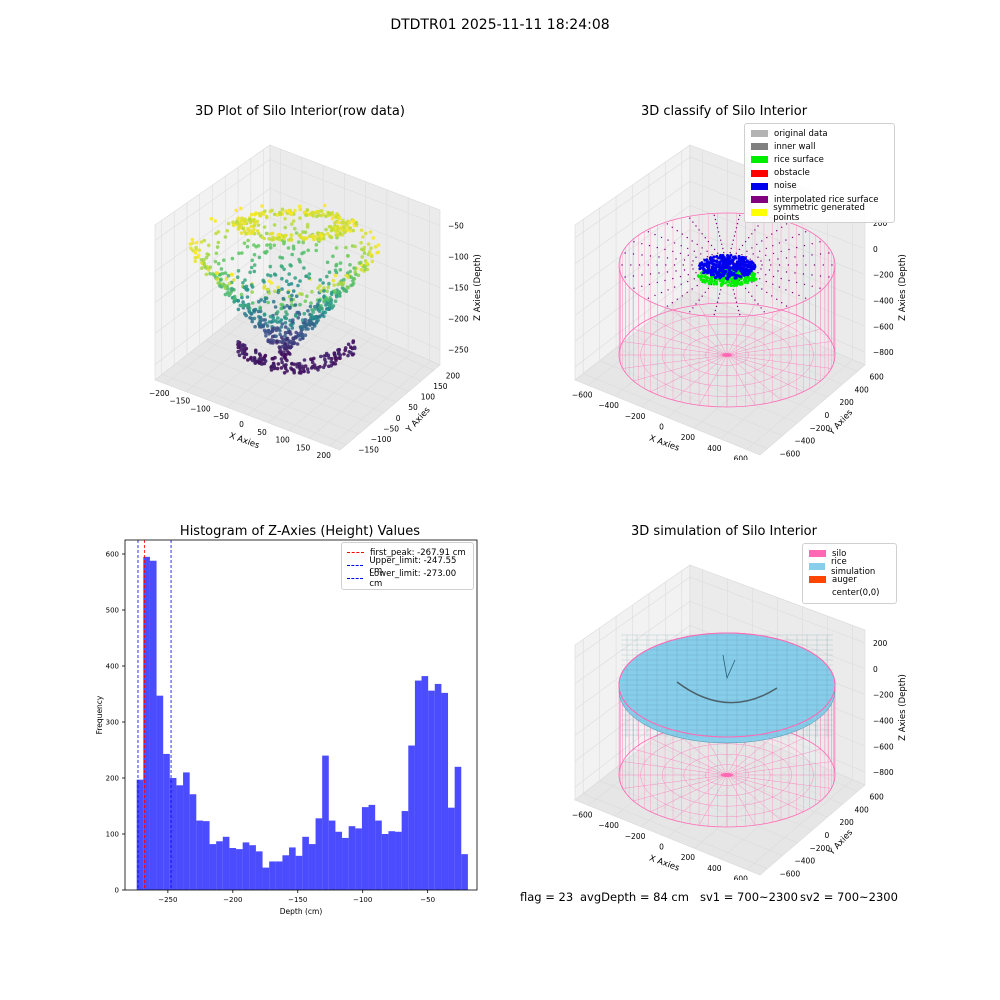 This screenshot has width=1000, height=1000. What do you see at coordinates (819, 199) in the screenshot?
I see `classify-legend-item: interpolated rice surface` at bounding box center [819, 199].